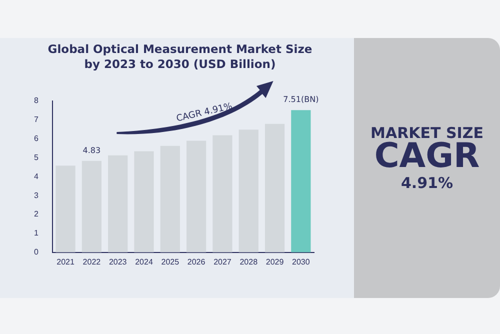  I want to click on annotation: CAGR 4.91%, so click(205, 113).